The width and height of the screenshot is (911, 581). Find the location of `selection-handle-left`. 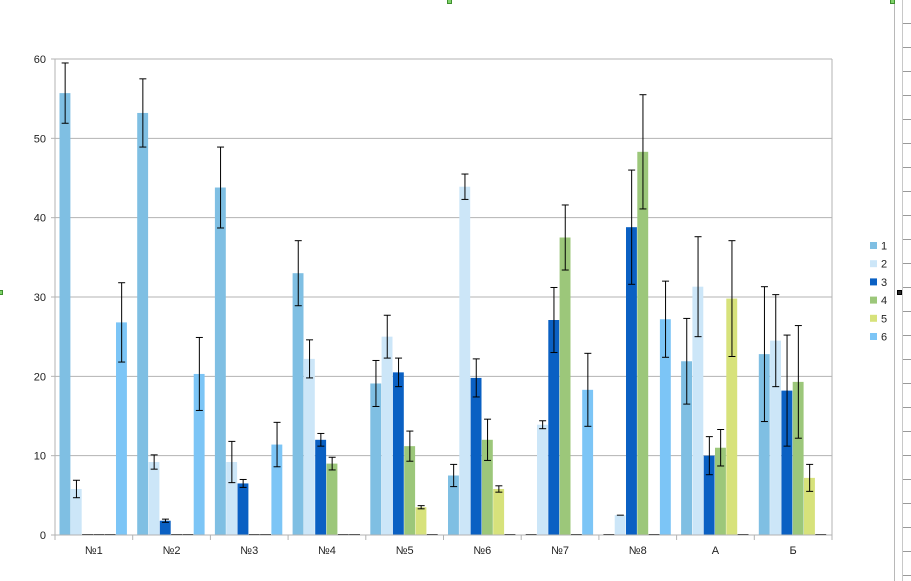

selection-handle-left is located at coordinates (1, 292).